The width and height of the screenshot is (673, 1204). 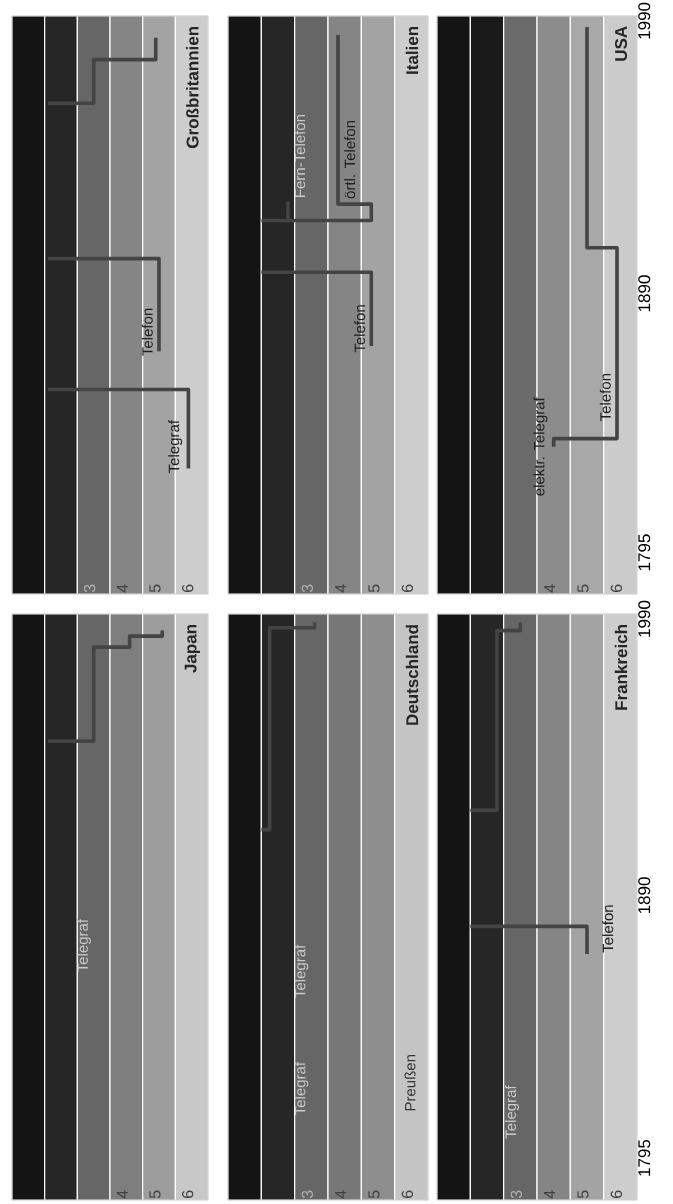 I want to click on text: Deutschland, so click(x=412, y=675).